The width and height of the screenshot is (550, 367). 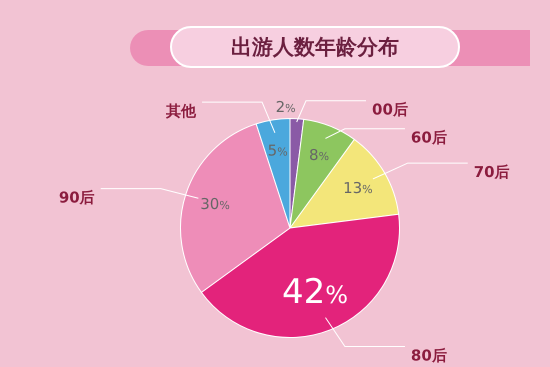 What do you see at coordinates (76, 197) in the screenshot?
I see `slice-label: 90后` at bounding box center [76, 197].